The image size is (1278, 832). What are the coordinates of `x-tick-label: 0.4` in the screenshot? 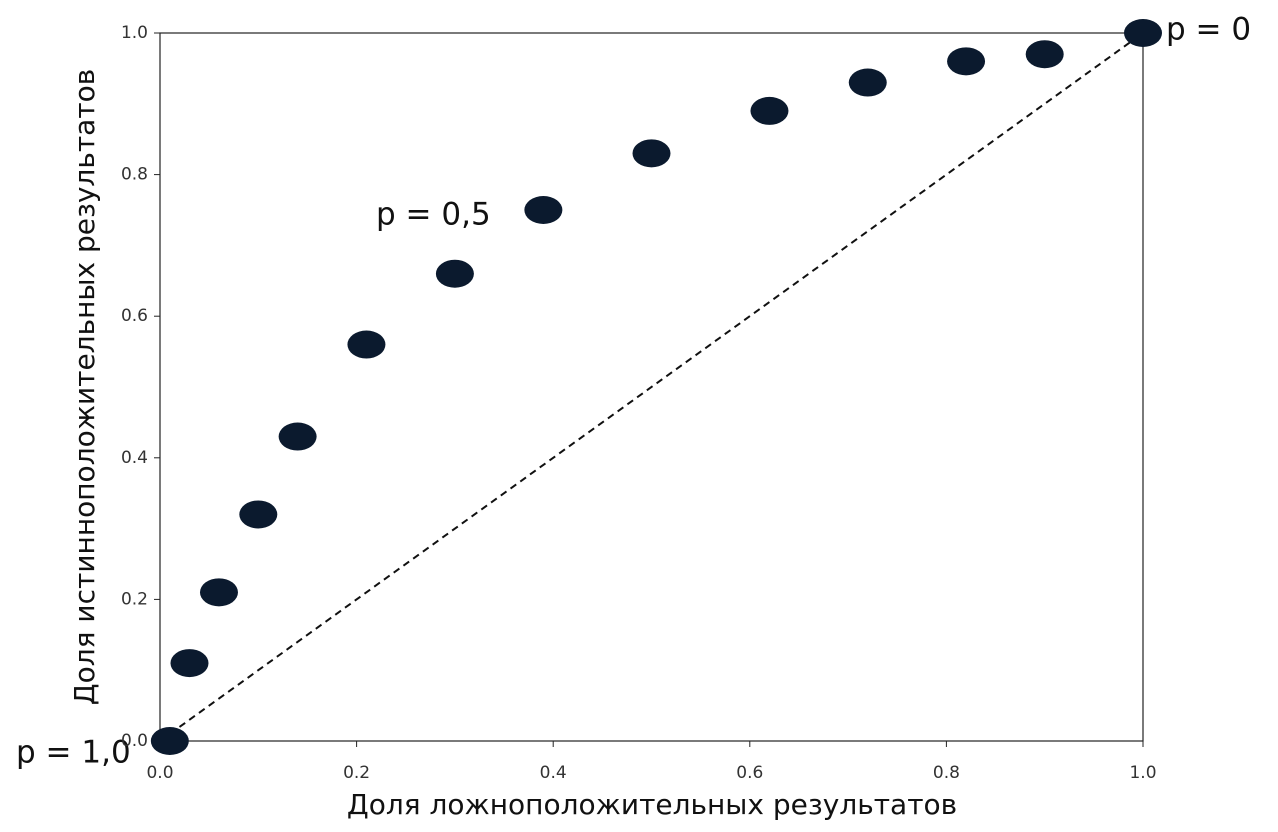 It's located at (553, 773).